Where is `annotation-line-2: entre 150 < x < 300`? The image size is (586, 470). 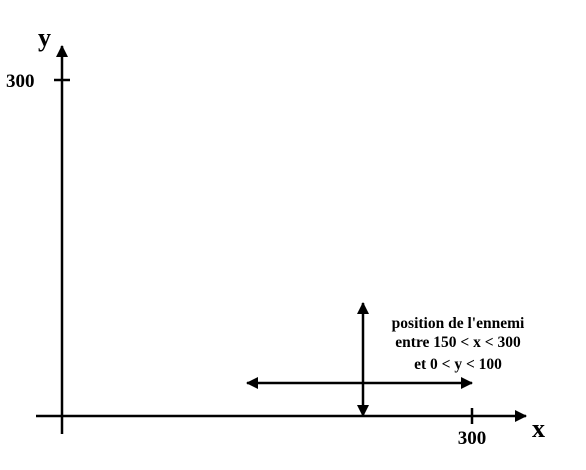
annotation-line-2: entre 150 < x < 300 is located at coordinates (458, 342).